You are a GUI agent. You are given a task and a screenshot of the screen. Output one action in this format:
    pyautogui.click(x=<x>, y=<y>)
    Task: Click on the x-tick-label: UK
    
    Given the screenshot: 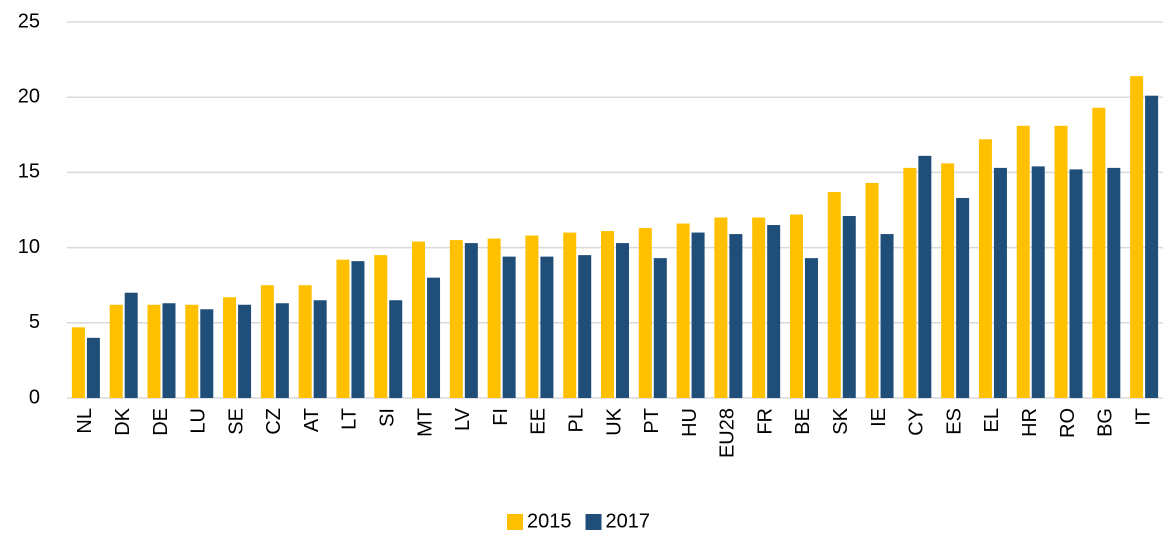 What is the action you would take?
    pyautogui.click(x=614, y=421)
    